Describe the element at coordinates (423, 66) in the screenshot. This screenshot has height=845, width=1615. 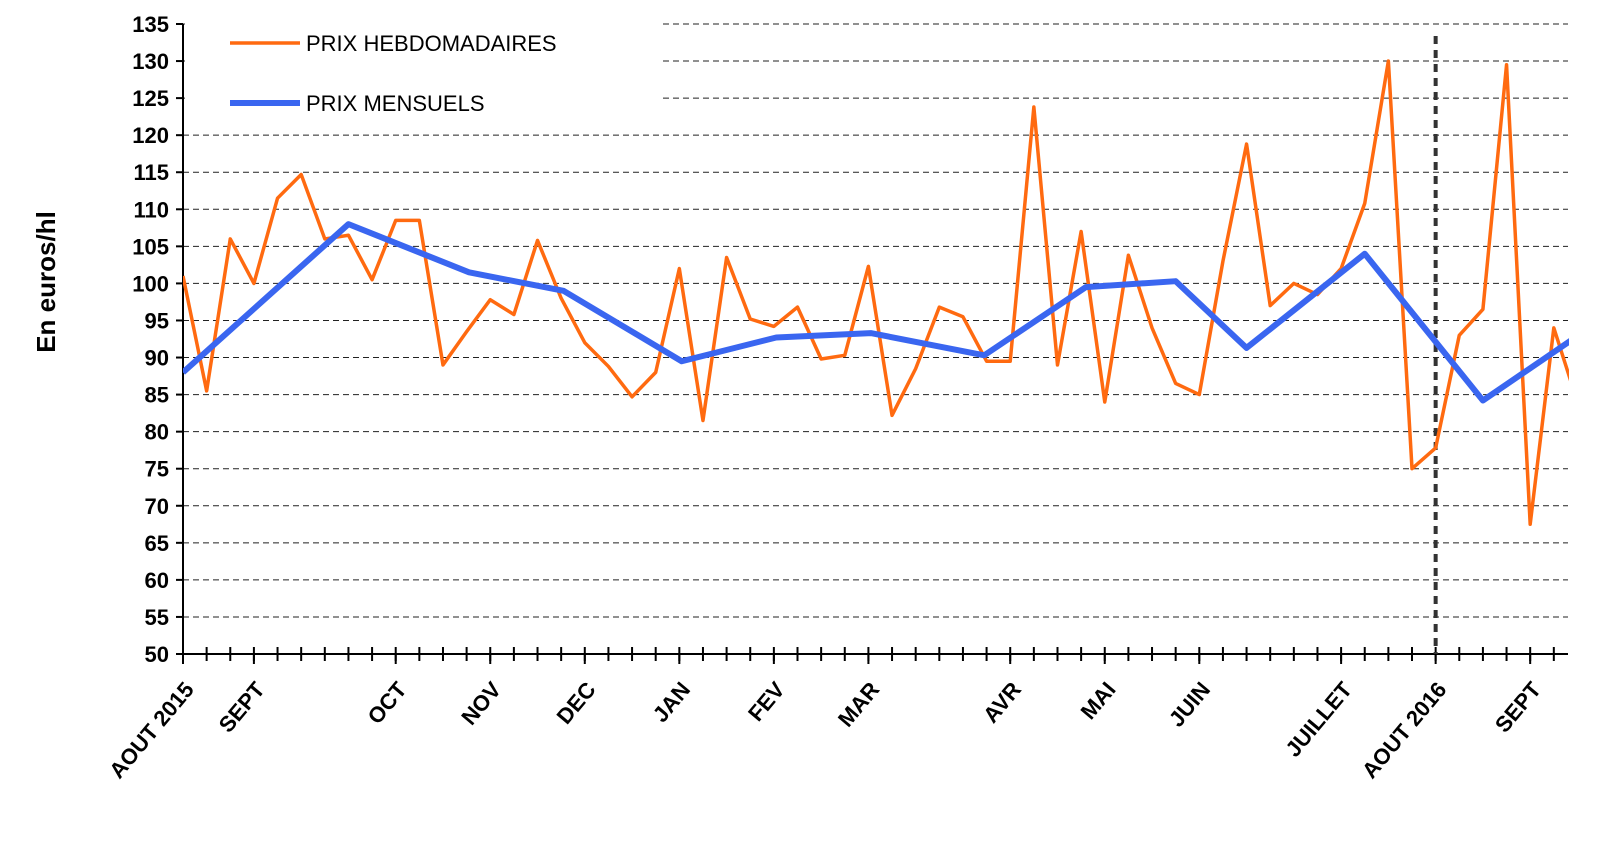
I see `legend-box` at that location.